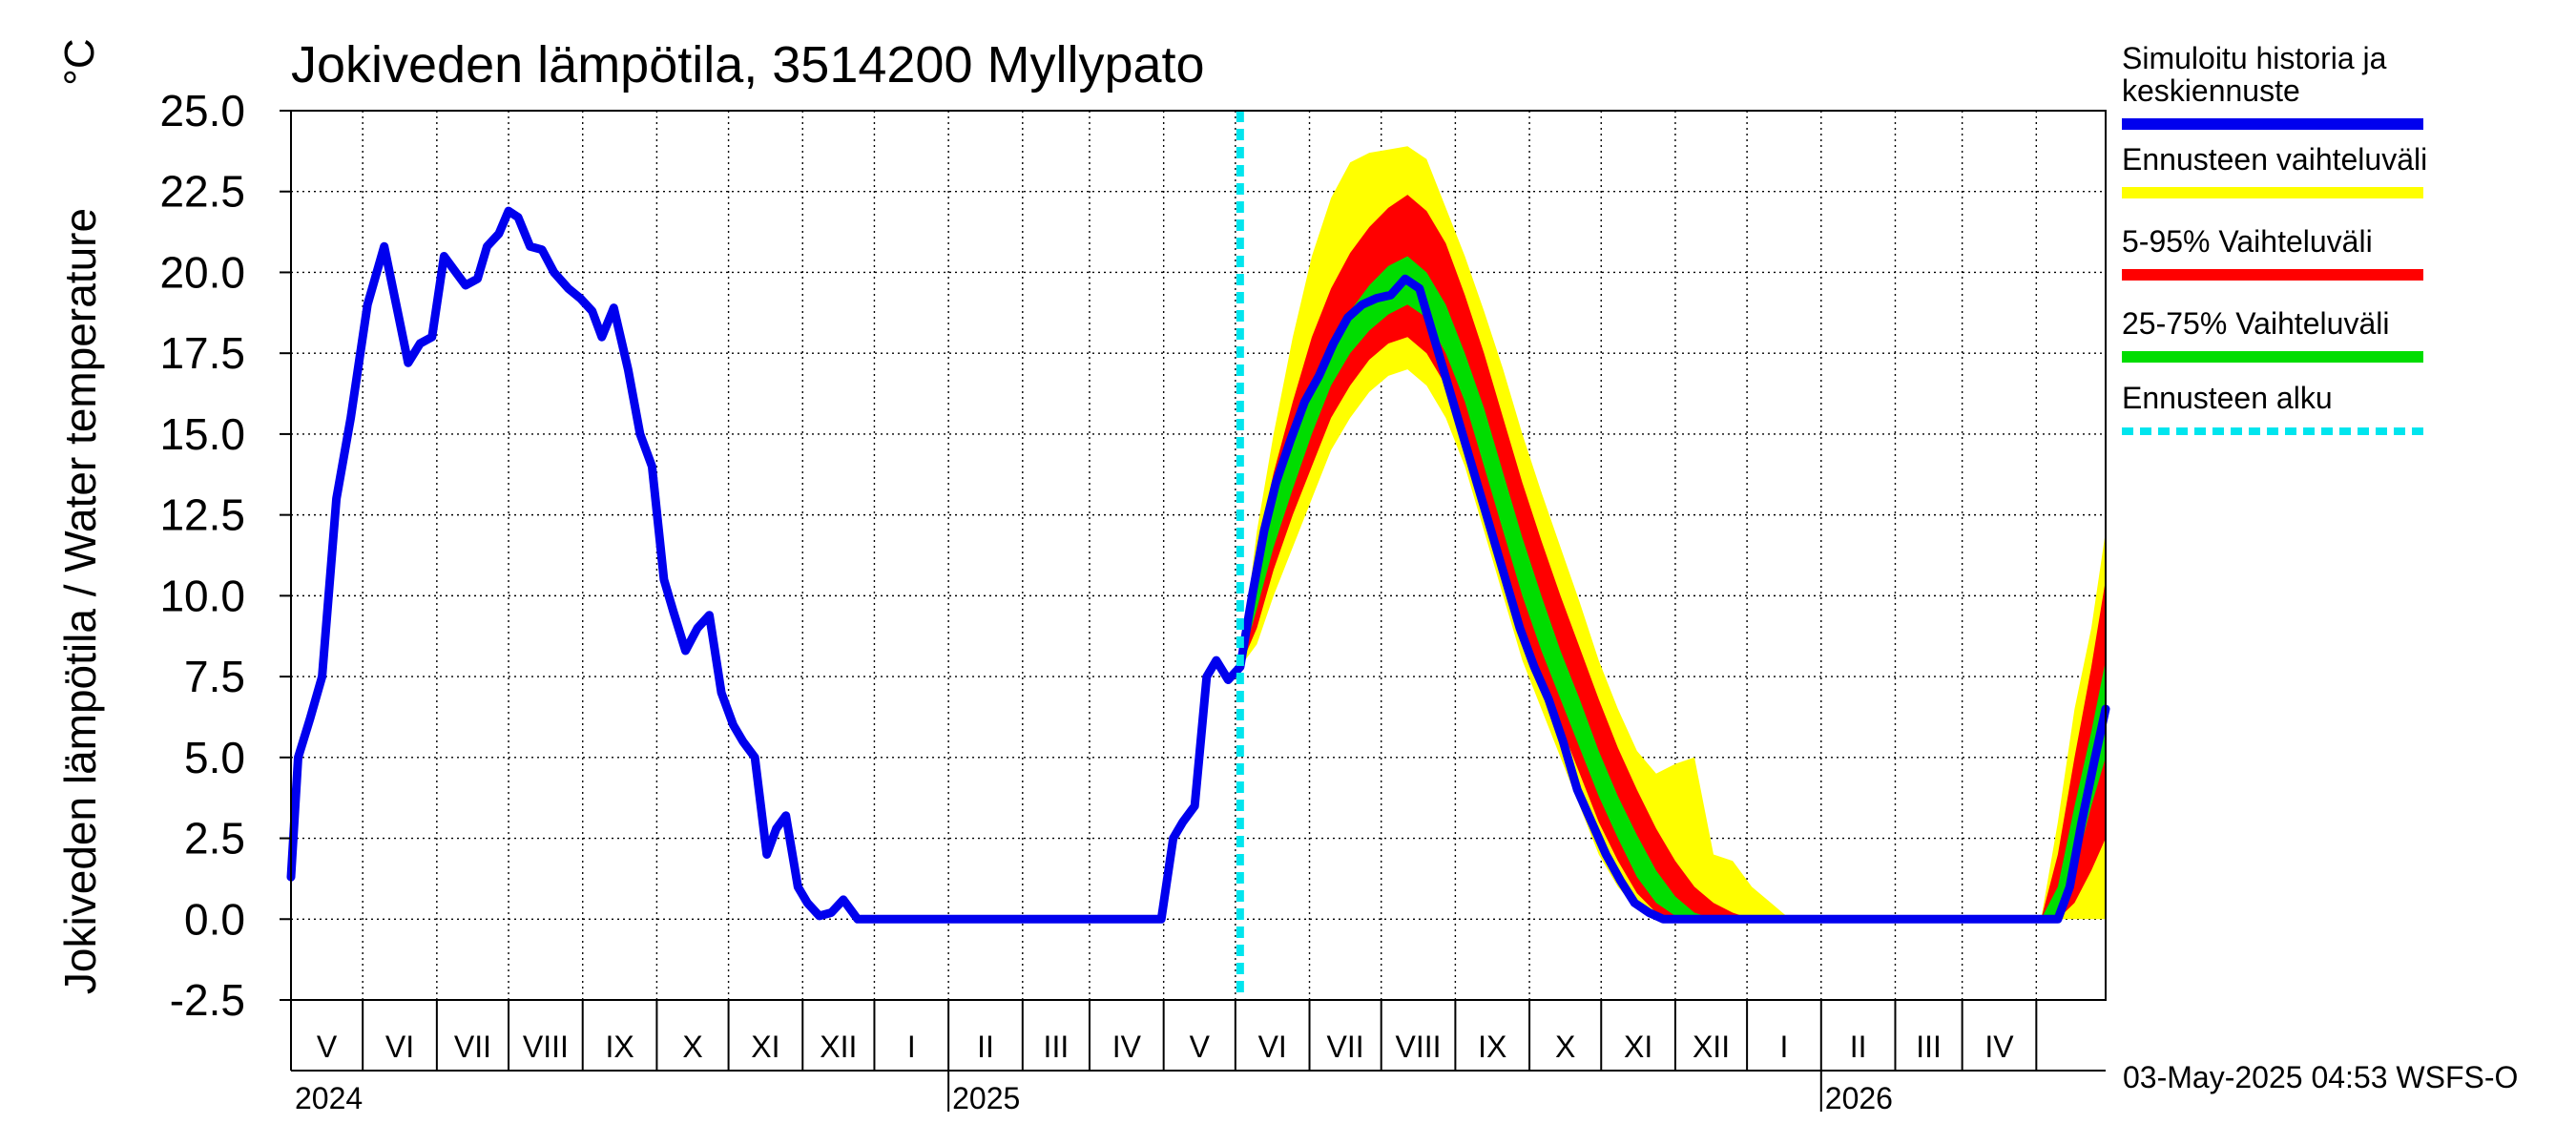 This screenshot has height=1145, width=2576. What do you see at coordinates (2227, 398) in the screenshot?
I see `legend-label: Ennusteen alku` at bounding box center [2227, 398].